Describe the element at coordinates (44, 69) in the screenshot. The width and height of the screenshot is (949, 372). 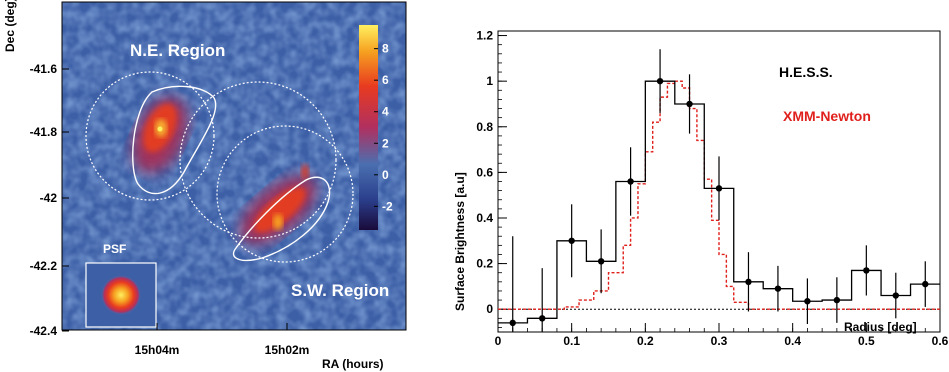
I see `map-y-tick-label: -41.6` at that location.